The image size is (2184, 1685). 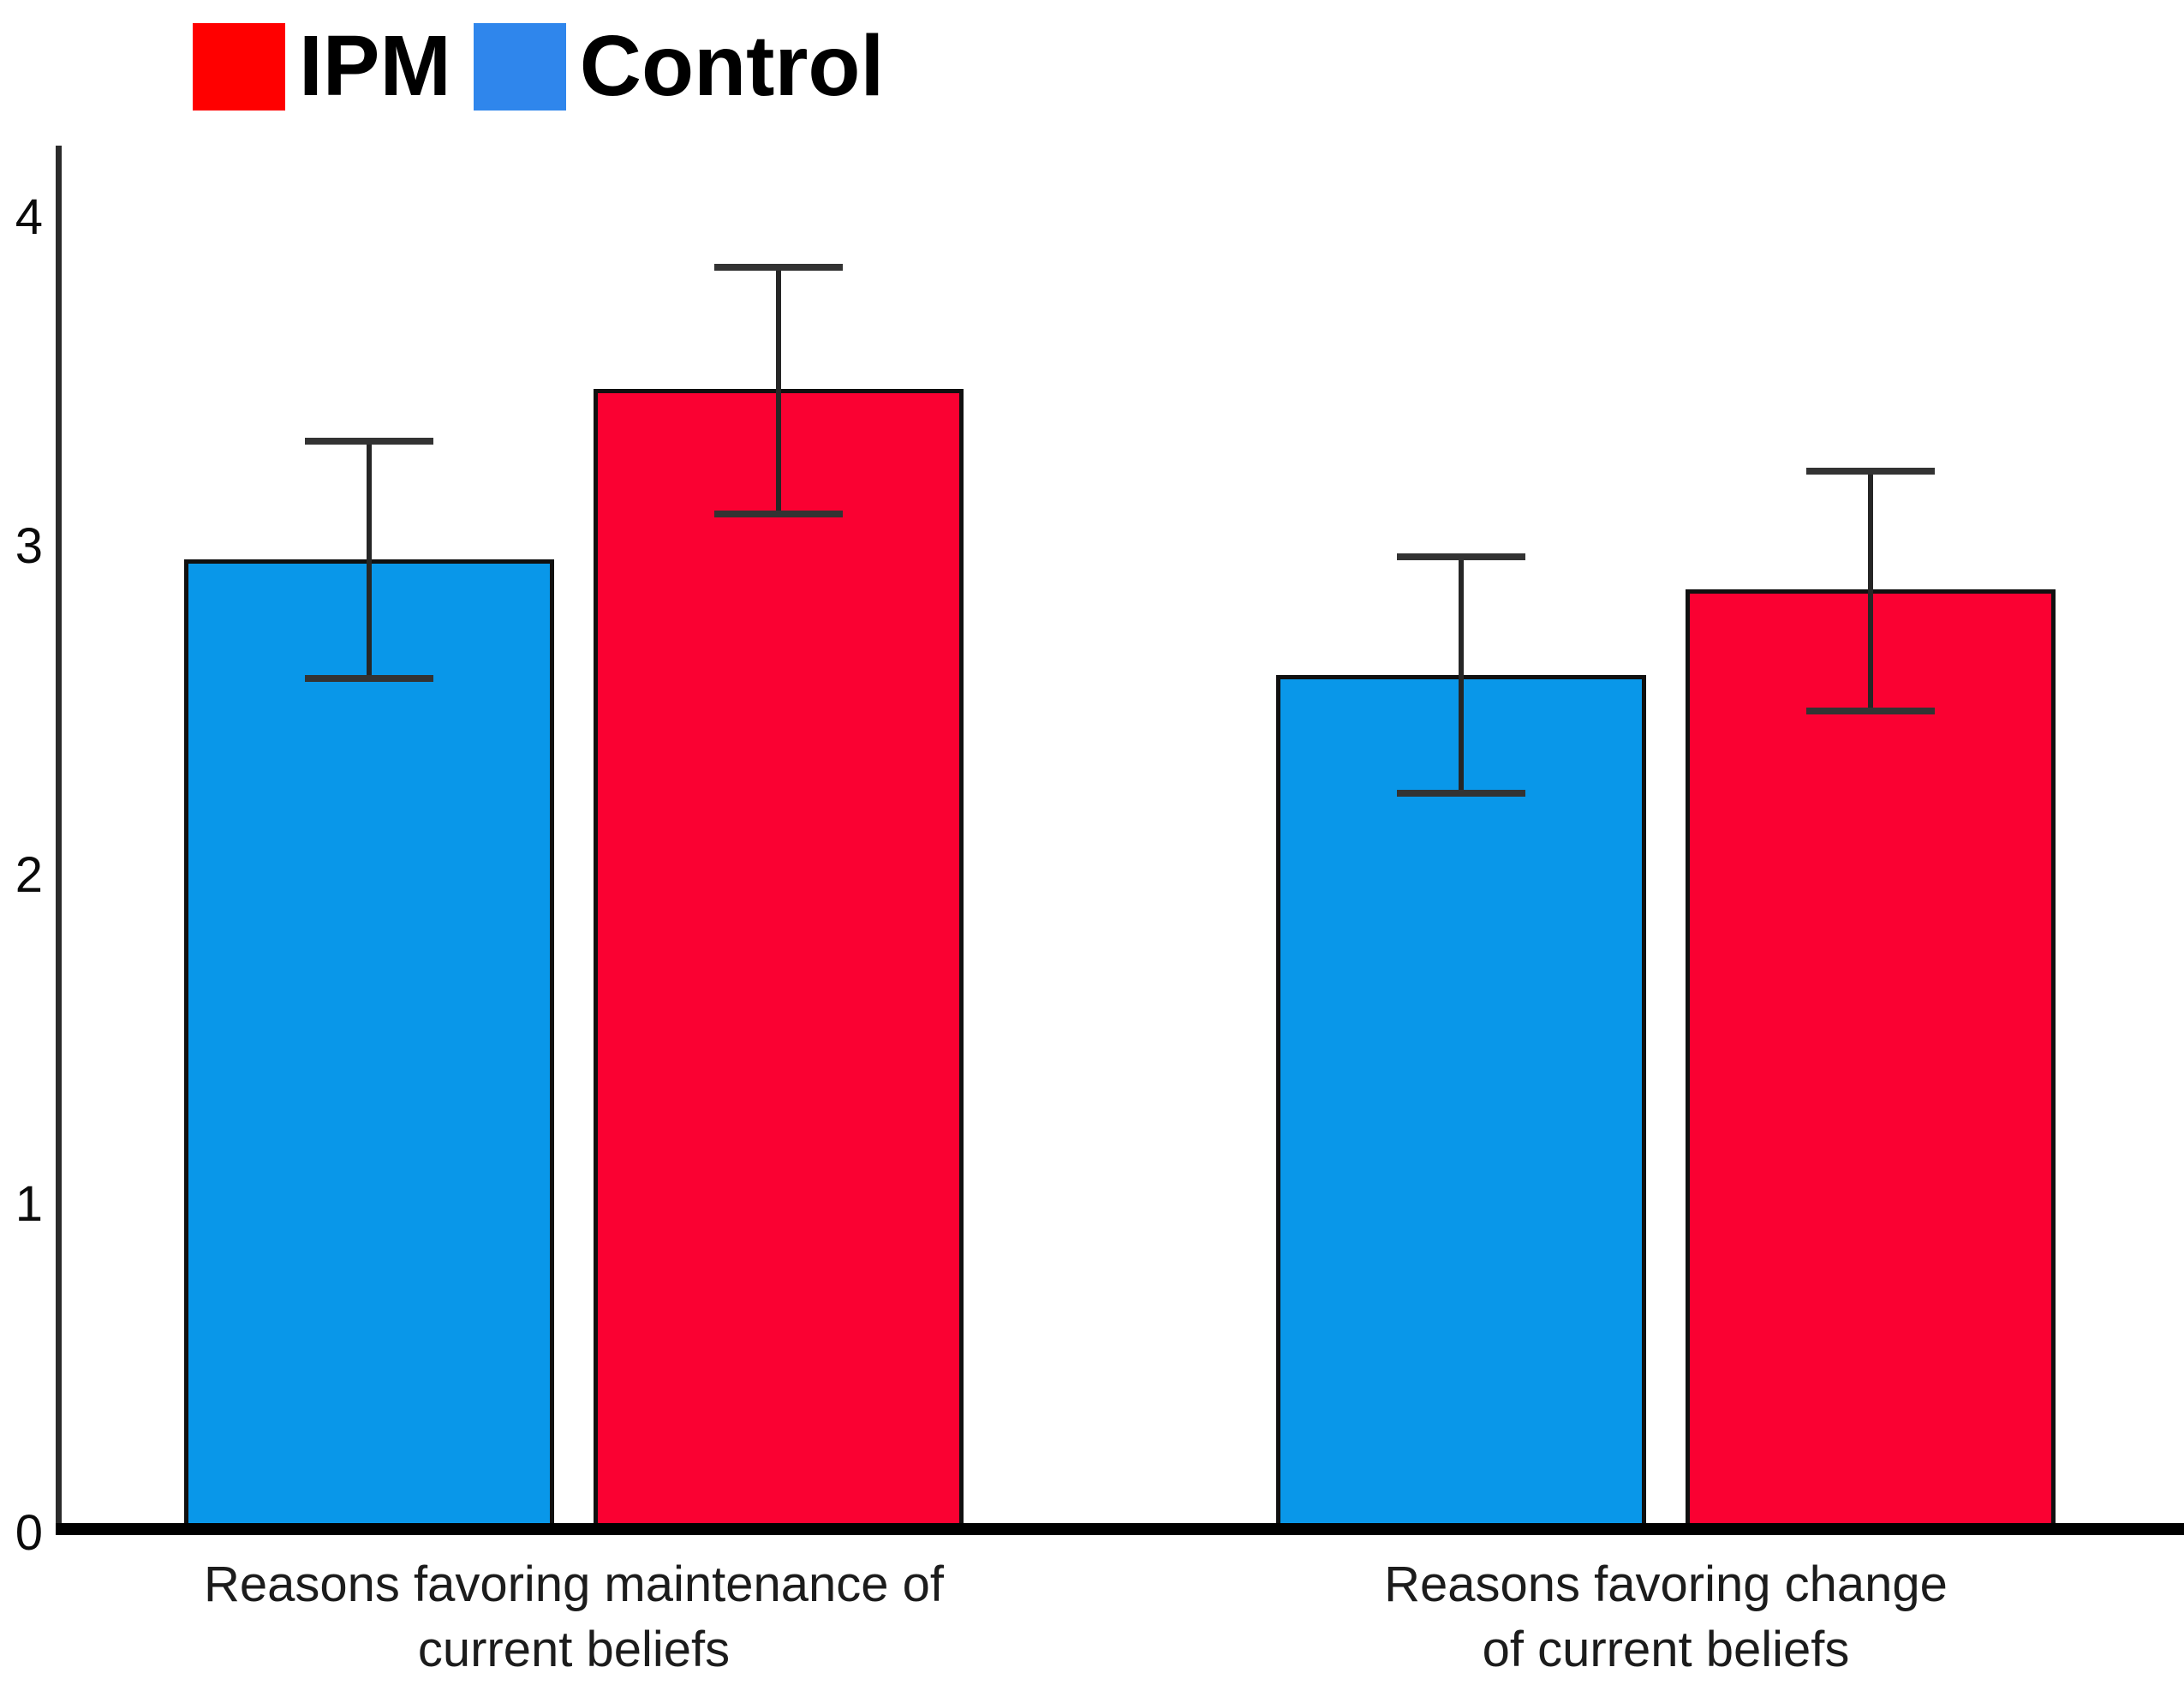 I want to click on y-tick-label-0: 0, so click(x=29, y=1533).